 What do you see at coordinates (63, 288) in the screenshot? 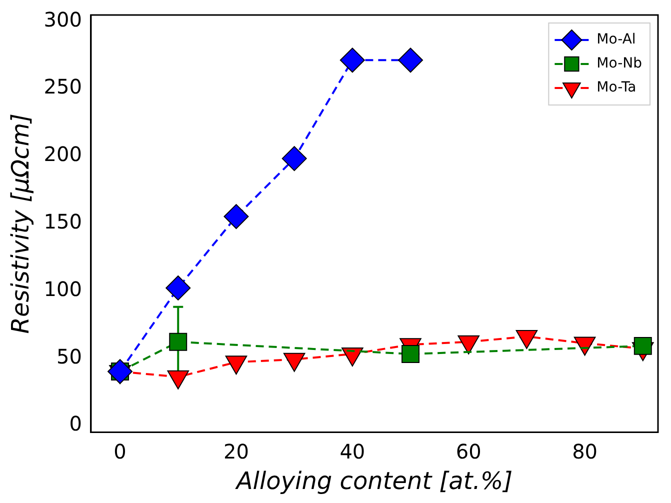
I see `y-tick-label: 100` at bounding box center [63, 288].